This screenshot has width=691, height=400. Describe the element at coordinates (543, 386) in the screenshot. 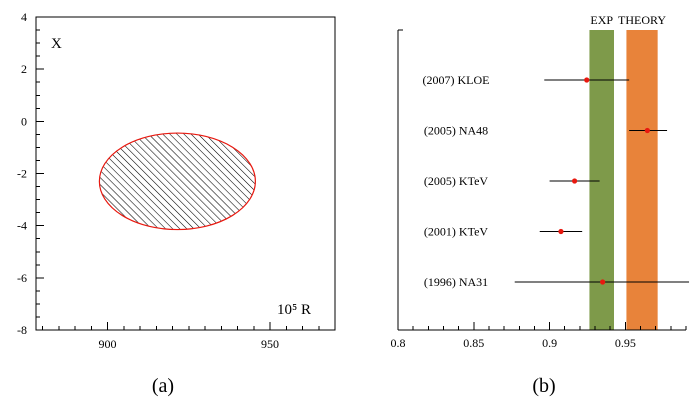

I see `panel-b-label: (b)` at that location.